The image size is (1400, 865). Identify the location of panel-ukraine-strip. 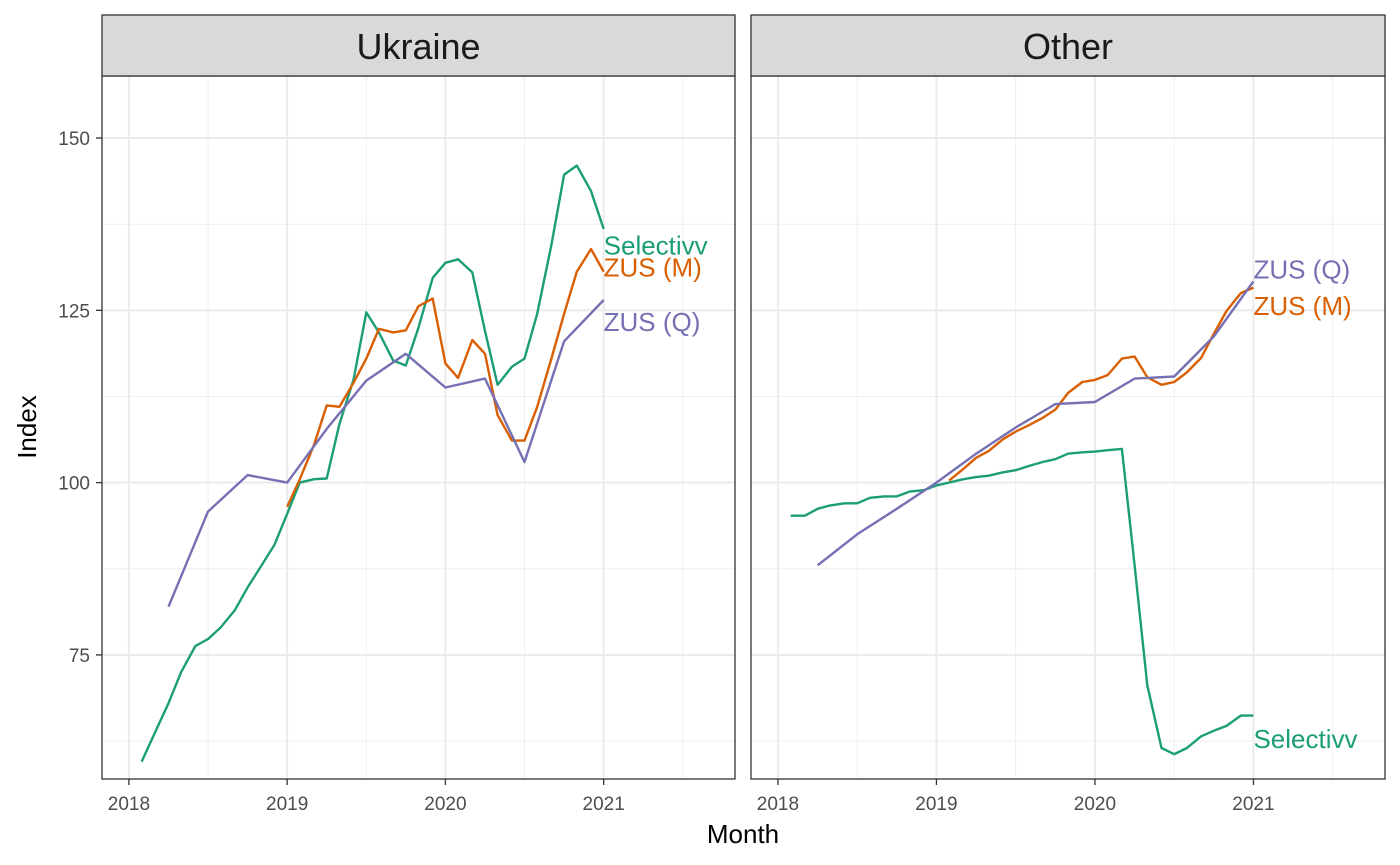
(418, 45).